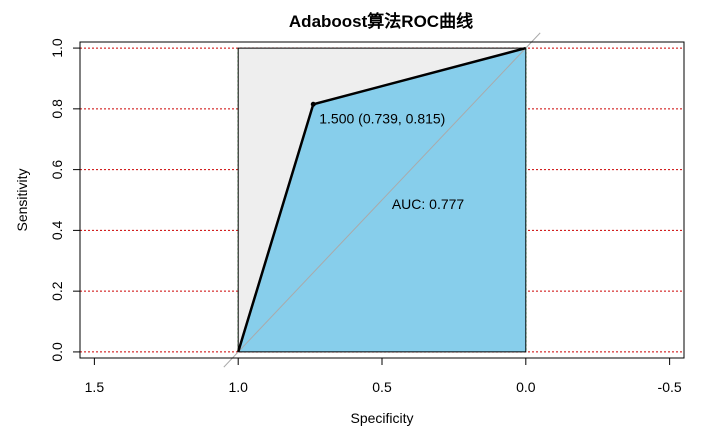 This screenshot has width=725, height=438. What do you see at coordinates (57, 48) in the screenshot?
I see `y-tick-label: 1.0` at bounding box center [57, 48].